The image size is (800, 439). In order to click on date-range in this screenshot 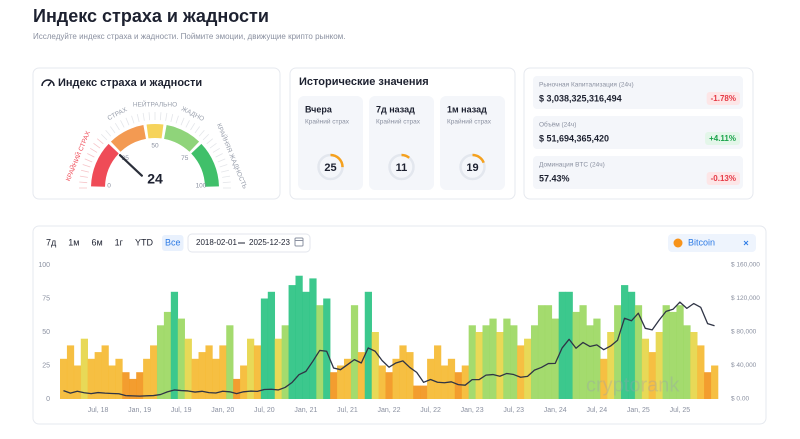, I will do `click(249, 243)`.